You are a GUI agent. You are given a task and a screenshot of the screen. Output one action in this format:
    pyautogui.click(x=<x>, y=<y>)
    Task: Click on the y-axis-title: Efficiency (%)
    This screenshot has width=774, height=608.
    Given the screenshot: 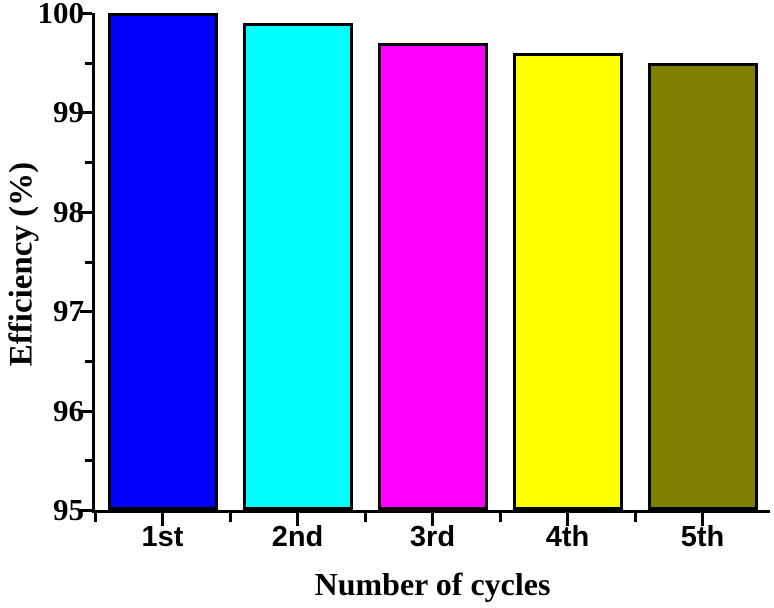 What is the action you would take?
    pyautogui.click(x=21, y=264)
    